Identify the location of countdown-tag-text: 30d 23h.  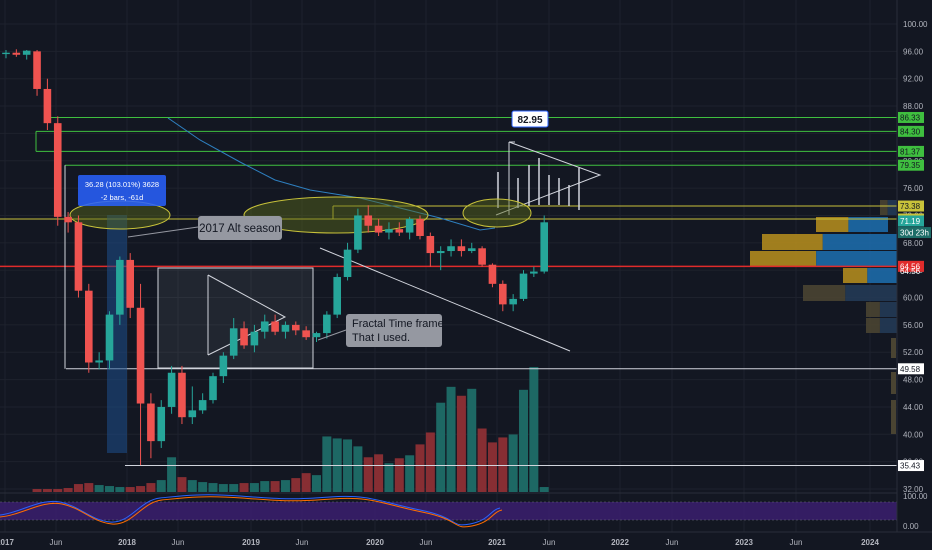
(914, 233).